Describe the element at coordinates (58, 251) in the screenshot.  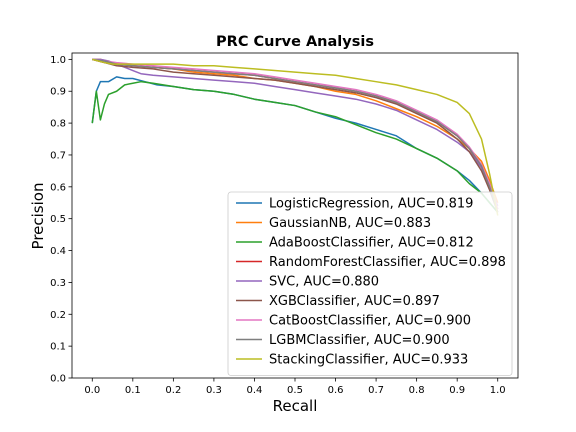
I see `y-tick-label: 0.4` at that location.